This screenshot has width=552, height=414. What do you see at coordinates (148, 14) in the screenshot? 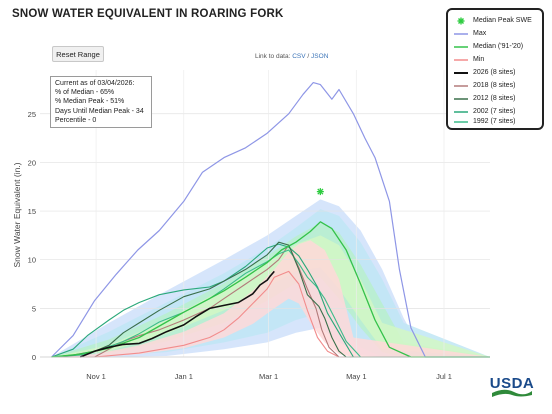
I see `chart-title: SNOW WATER EQUIVALENT IN ROARING FORK` at bounding box center [148, 14].